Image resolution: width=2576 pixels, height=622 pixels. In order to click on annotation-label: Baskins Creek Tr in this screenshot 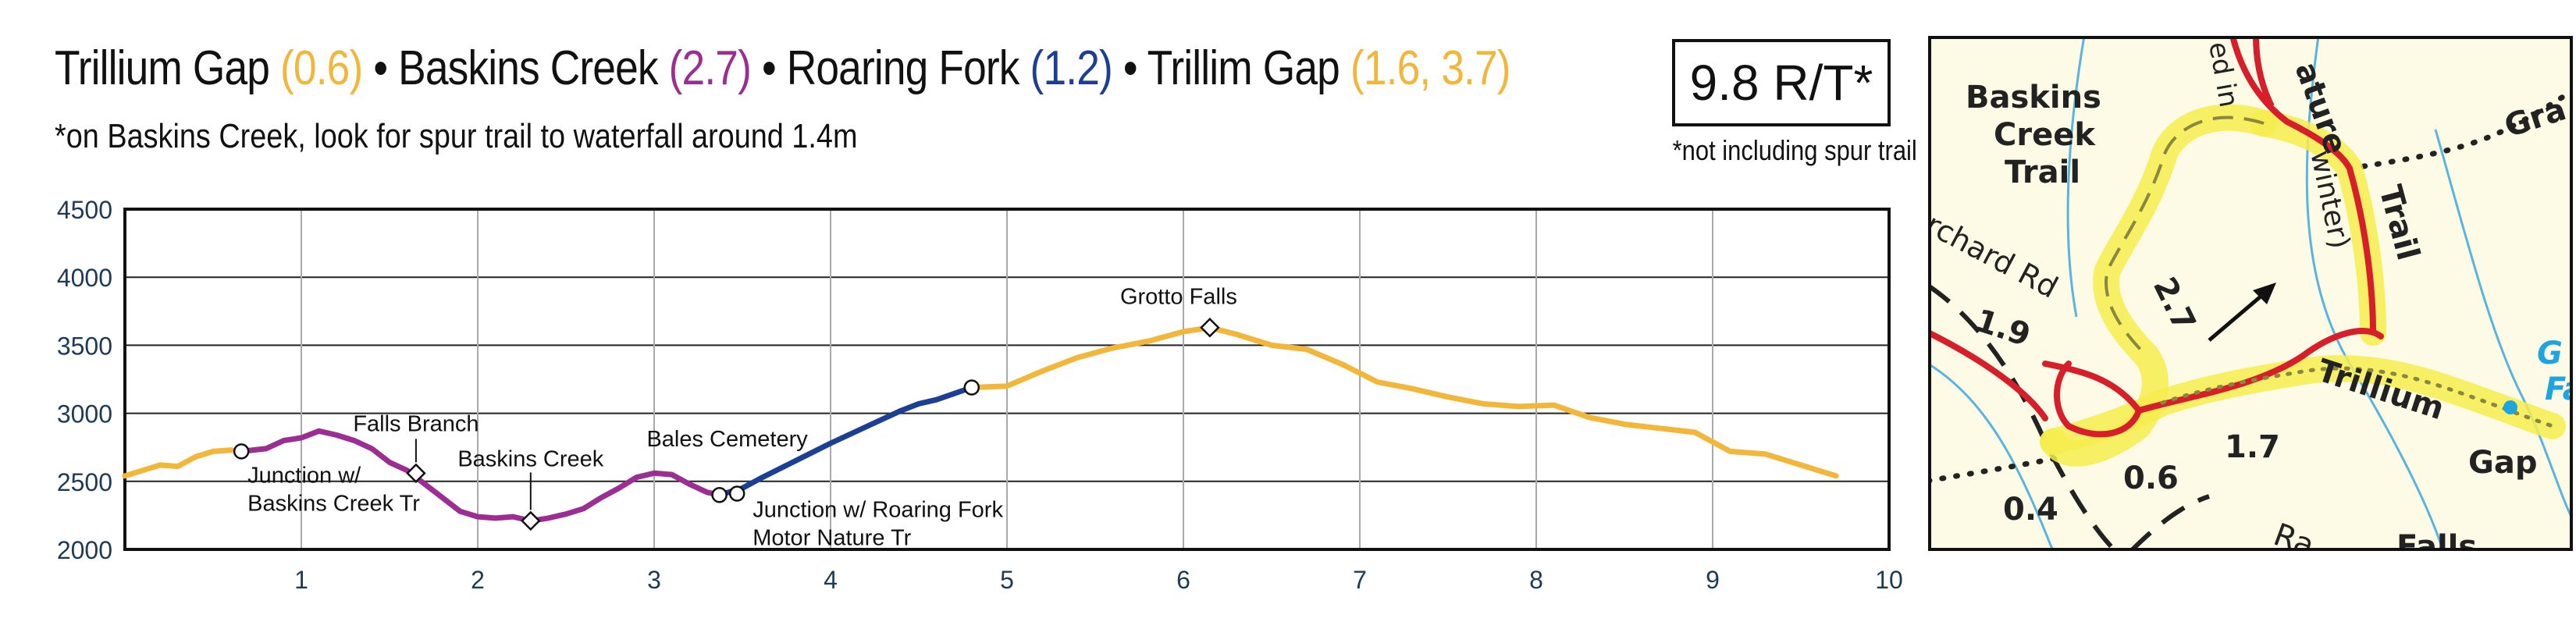, I will do `click(333, 503)`.